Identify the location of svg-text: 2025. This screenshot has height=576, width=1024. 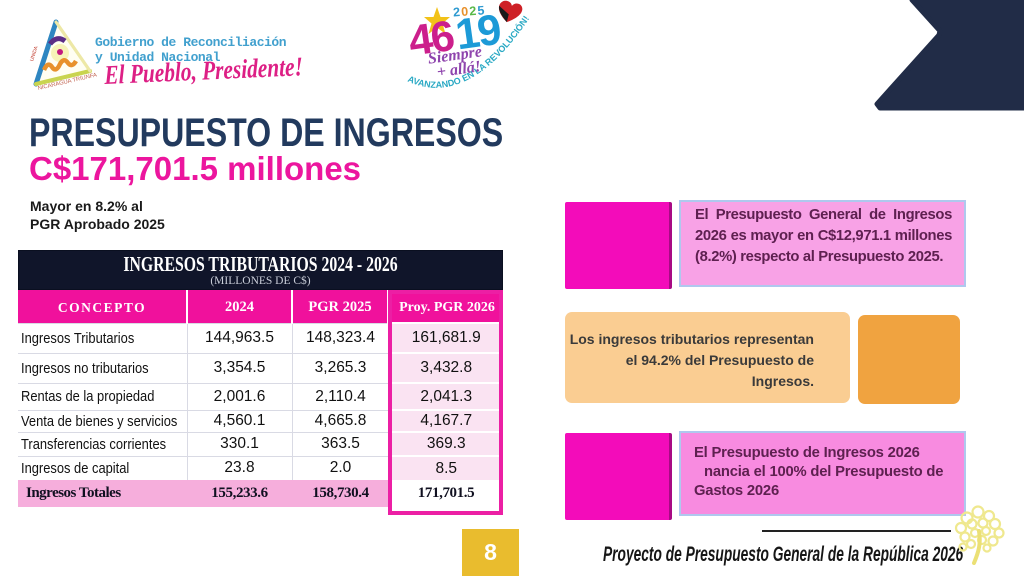
(470, 11).